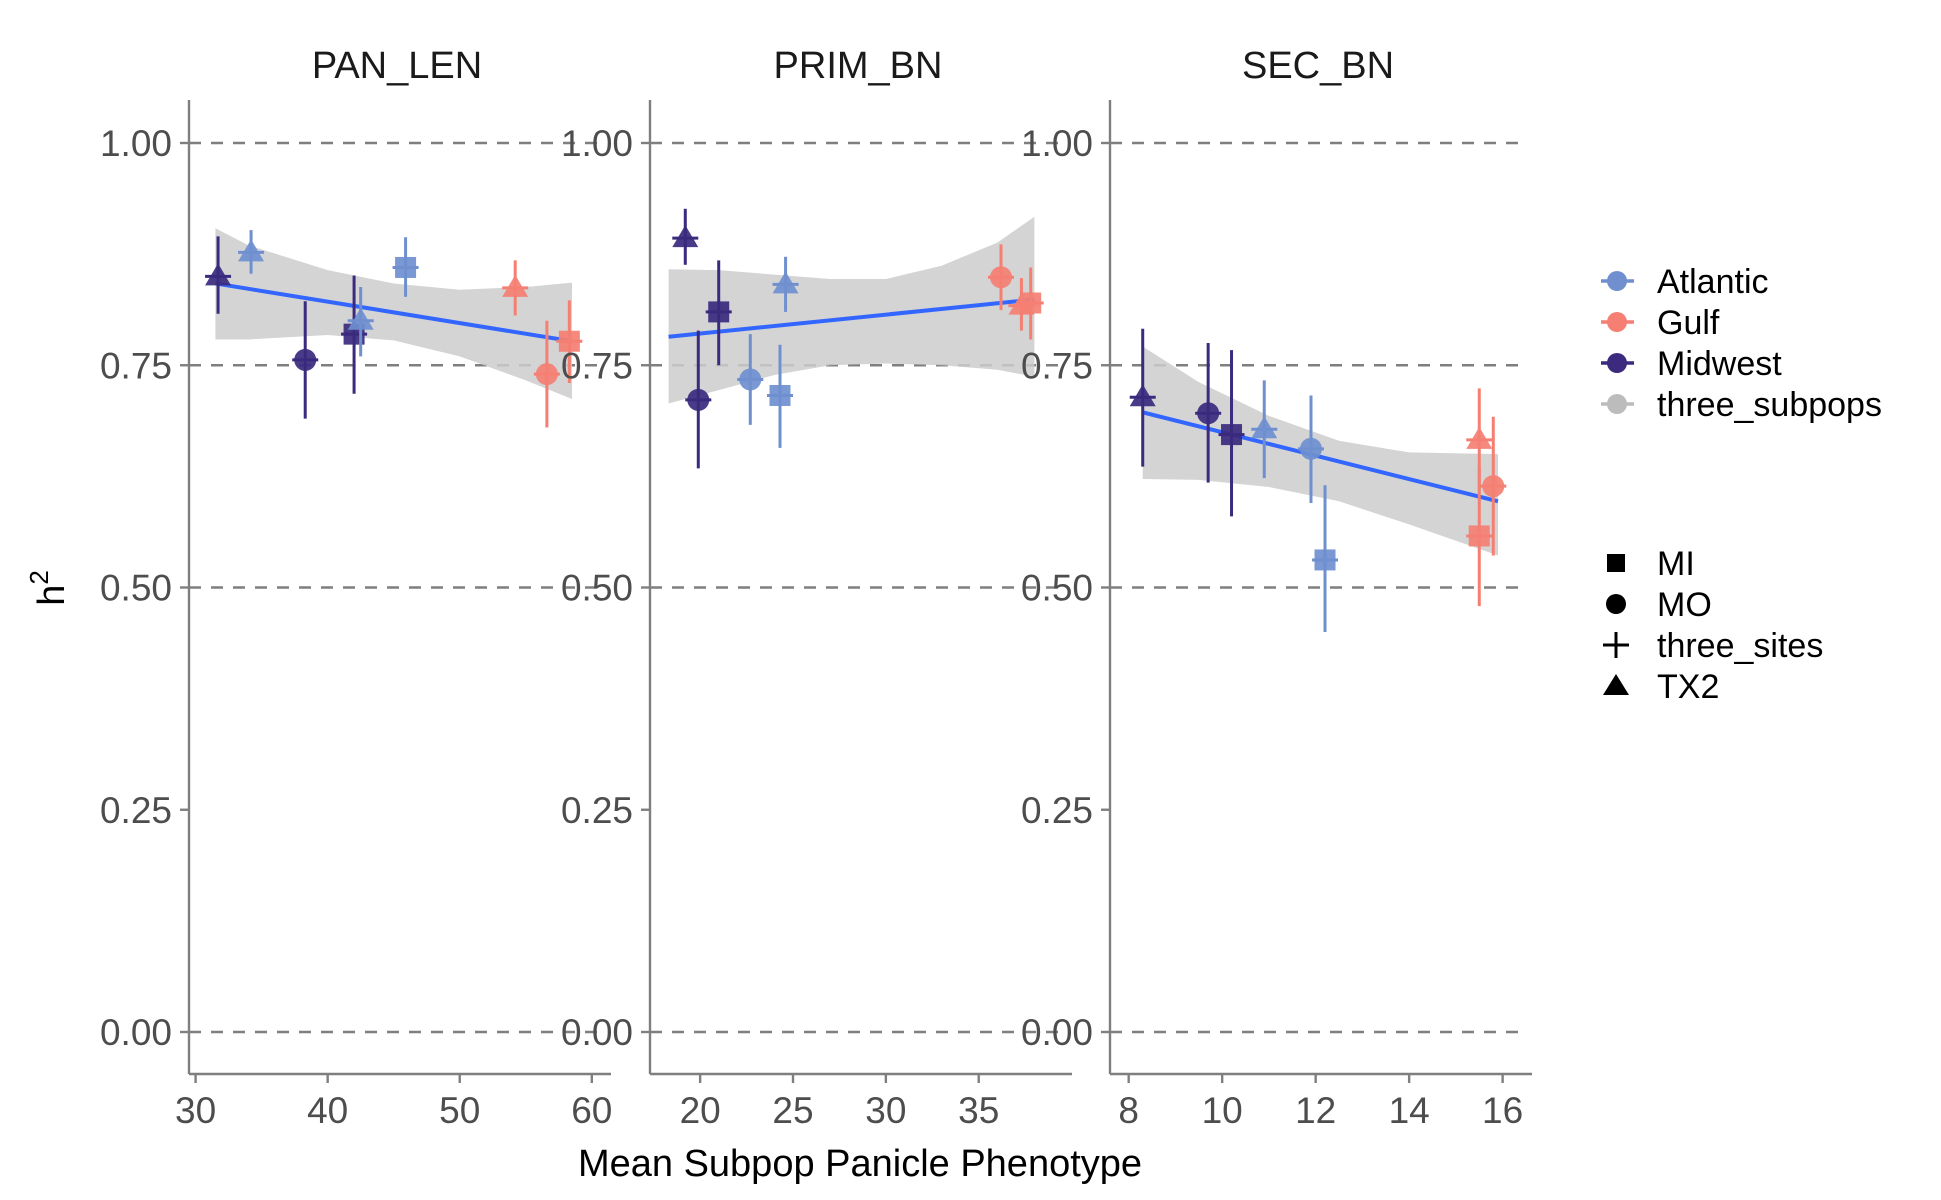 The width and height of the screenshot is (1941, 1200). I want to click on x-tick-label: 60, so click(591, 1110).